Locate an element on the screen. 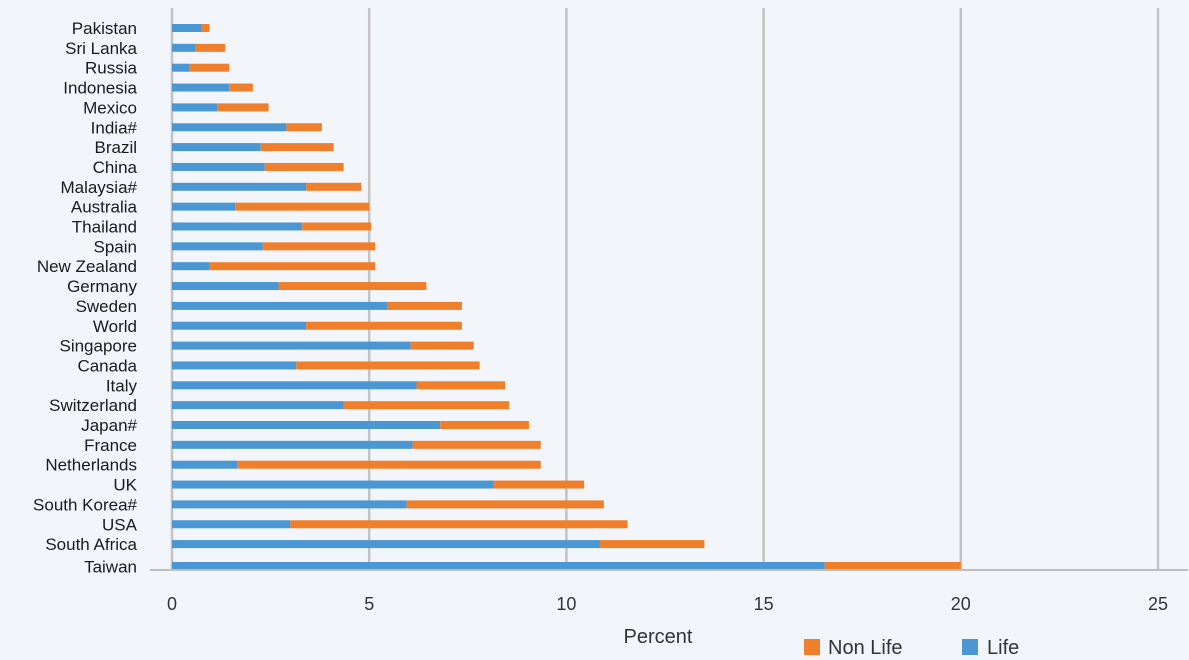 The width and height of the screenshot is (1189, 660). bar-life-india- is located at coordinates (229, 127).